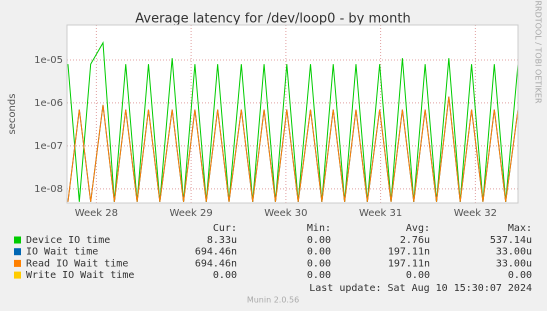 Image resolution: width=547 pixels, height=311 pixels. Describe the element at coordinates (273, 300) in the screenshot. I see `footer: Munin 2.0.56` at that location.